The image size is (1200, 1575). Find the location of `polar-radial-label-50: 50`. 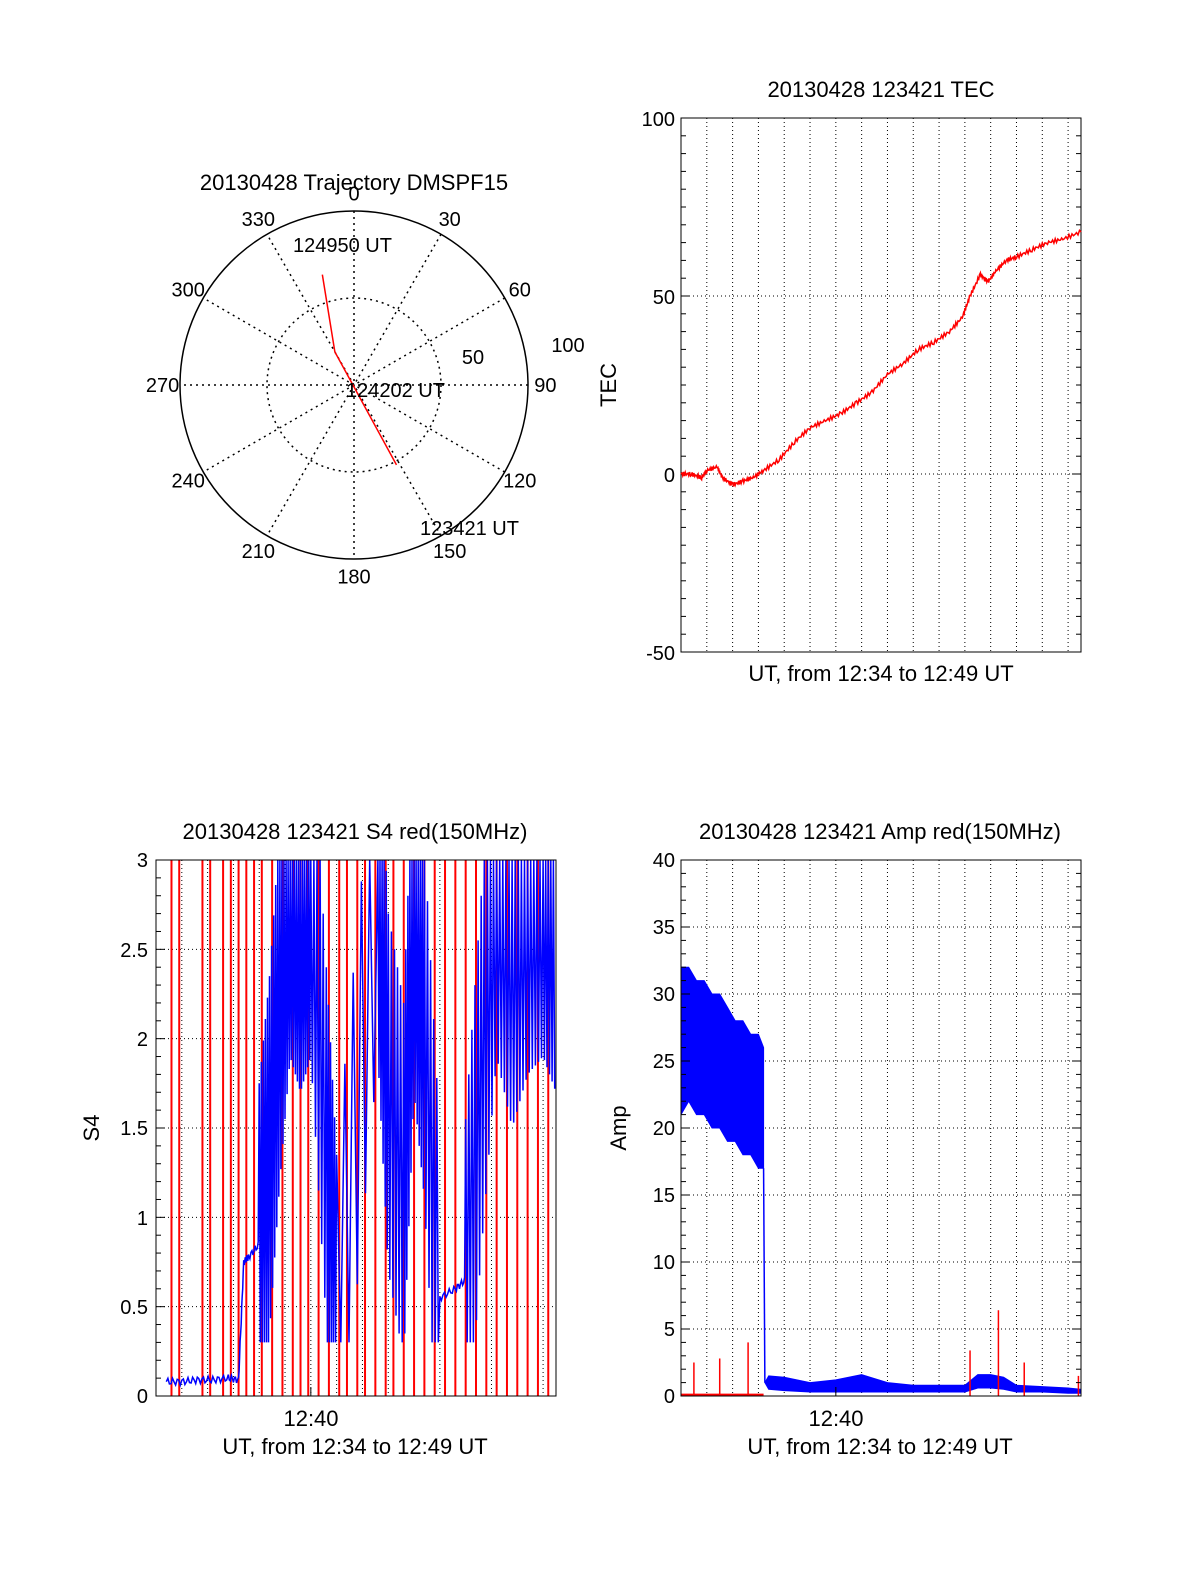

polar-radial-label-50: 50 is located at coordinates (473, 358).